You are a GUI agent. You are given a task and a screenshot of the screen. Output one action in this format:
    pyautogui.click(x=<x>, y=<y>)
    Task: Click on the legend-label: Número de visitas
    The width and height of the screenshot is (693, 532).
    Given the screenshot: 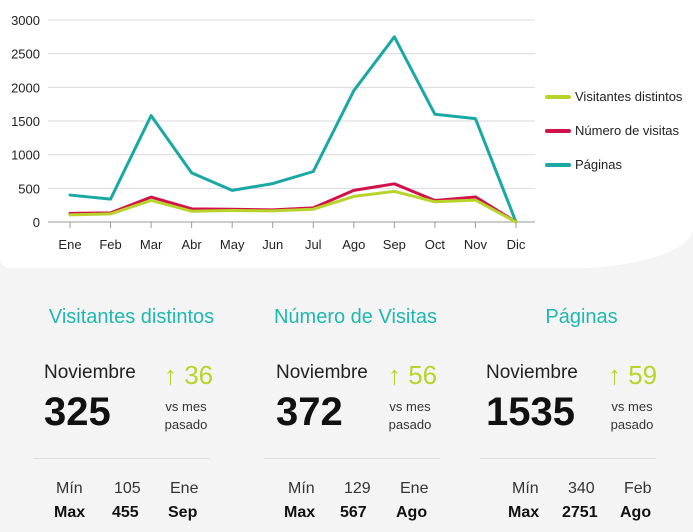 What is the action you would take?
    pyautogui.click(x=627, y=130)
    